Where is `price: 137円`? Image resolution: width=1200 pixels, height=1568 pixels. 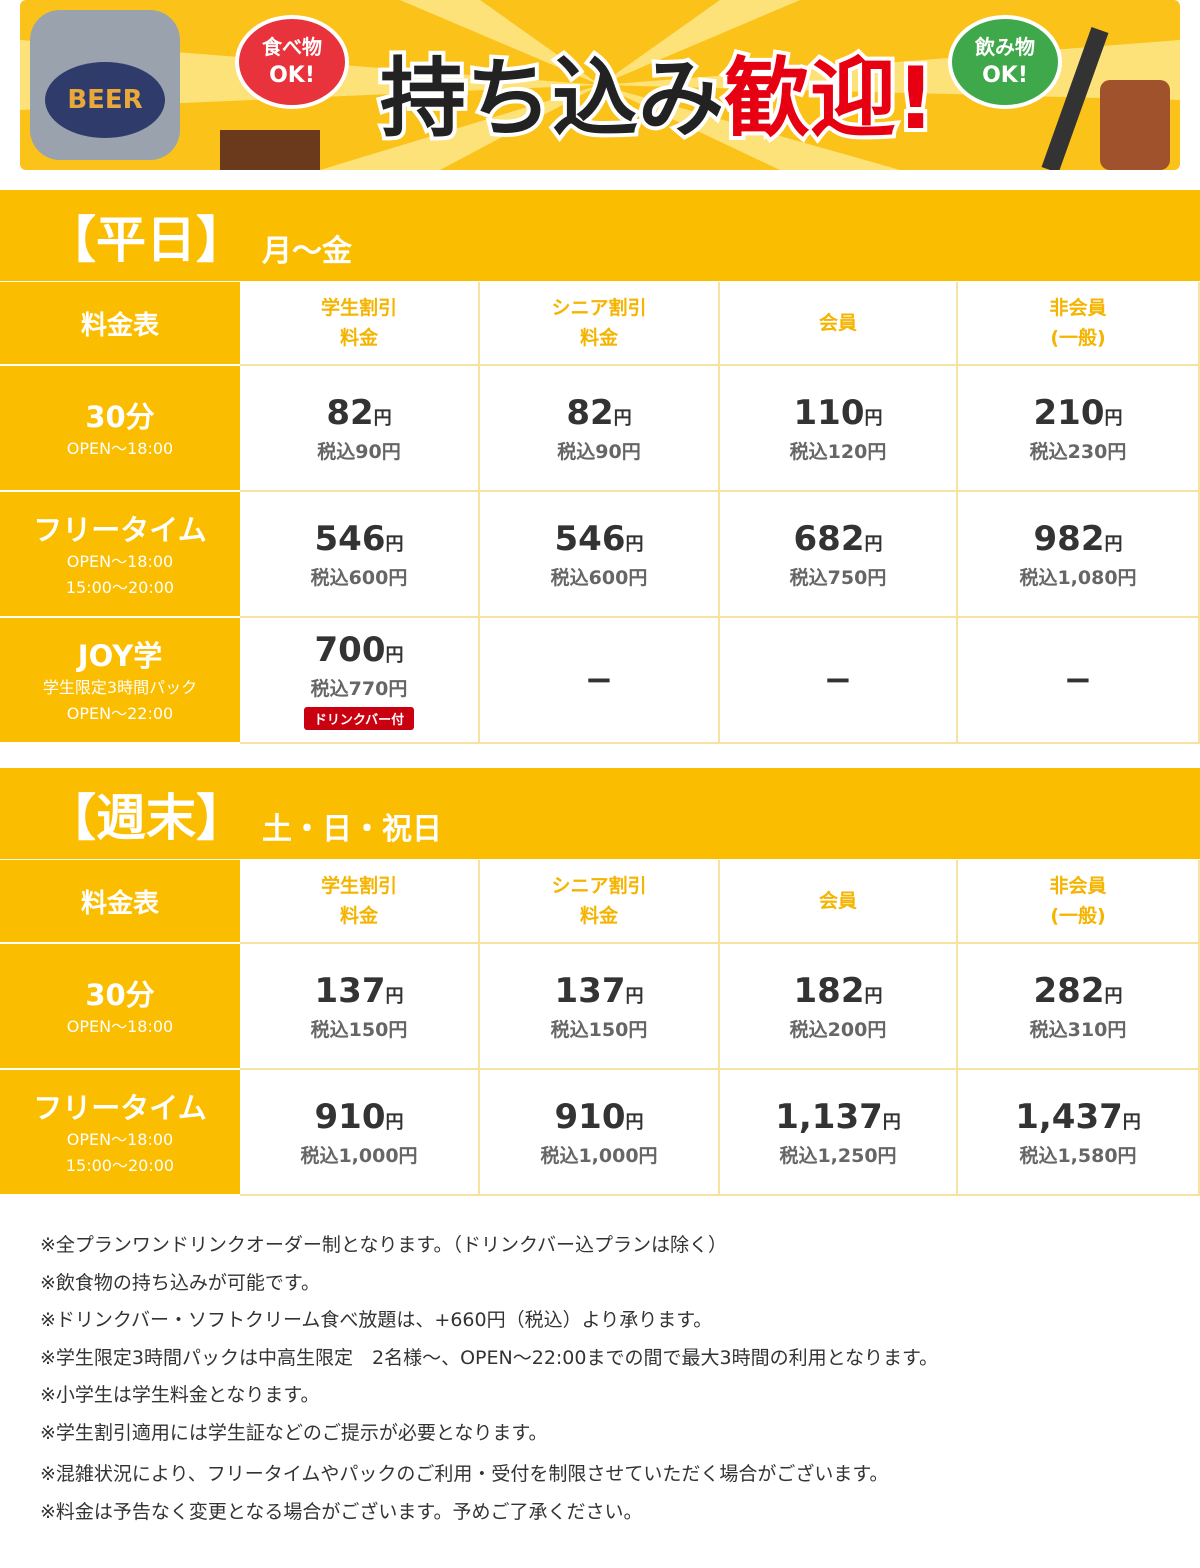
price: 137円 is located at coordinates (599, 991).